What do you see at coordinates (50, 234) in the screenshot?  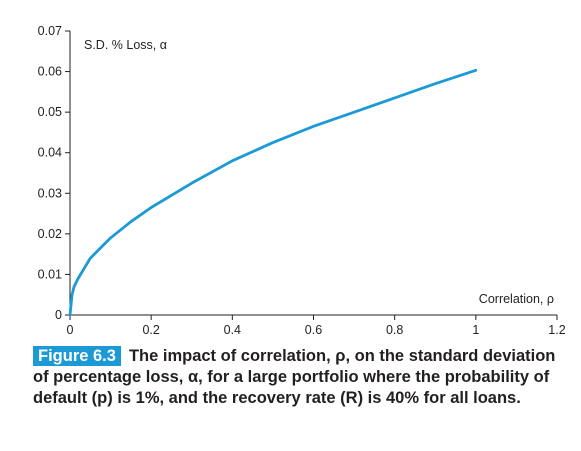 I see `y-tick-label: 0.02` at bounding box center [50, 234].